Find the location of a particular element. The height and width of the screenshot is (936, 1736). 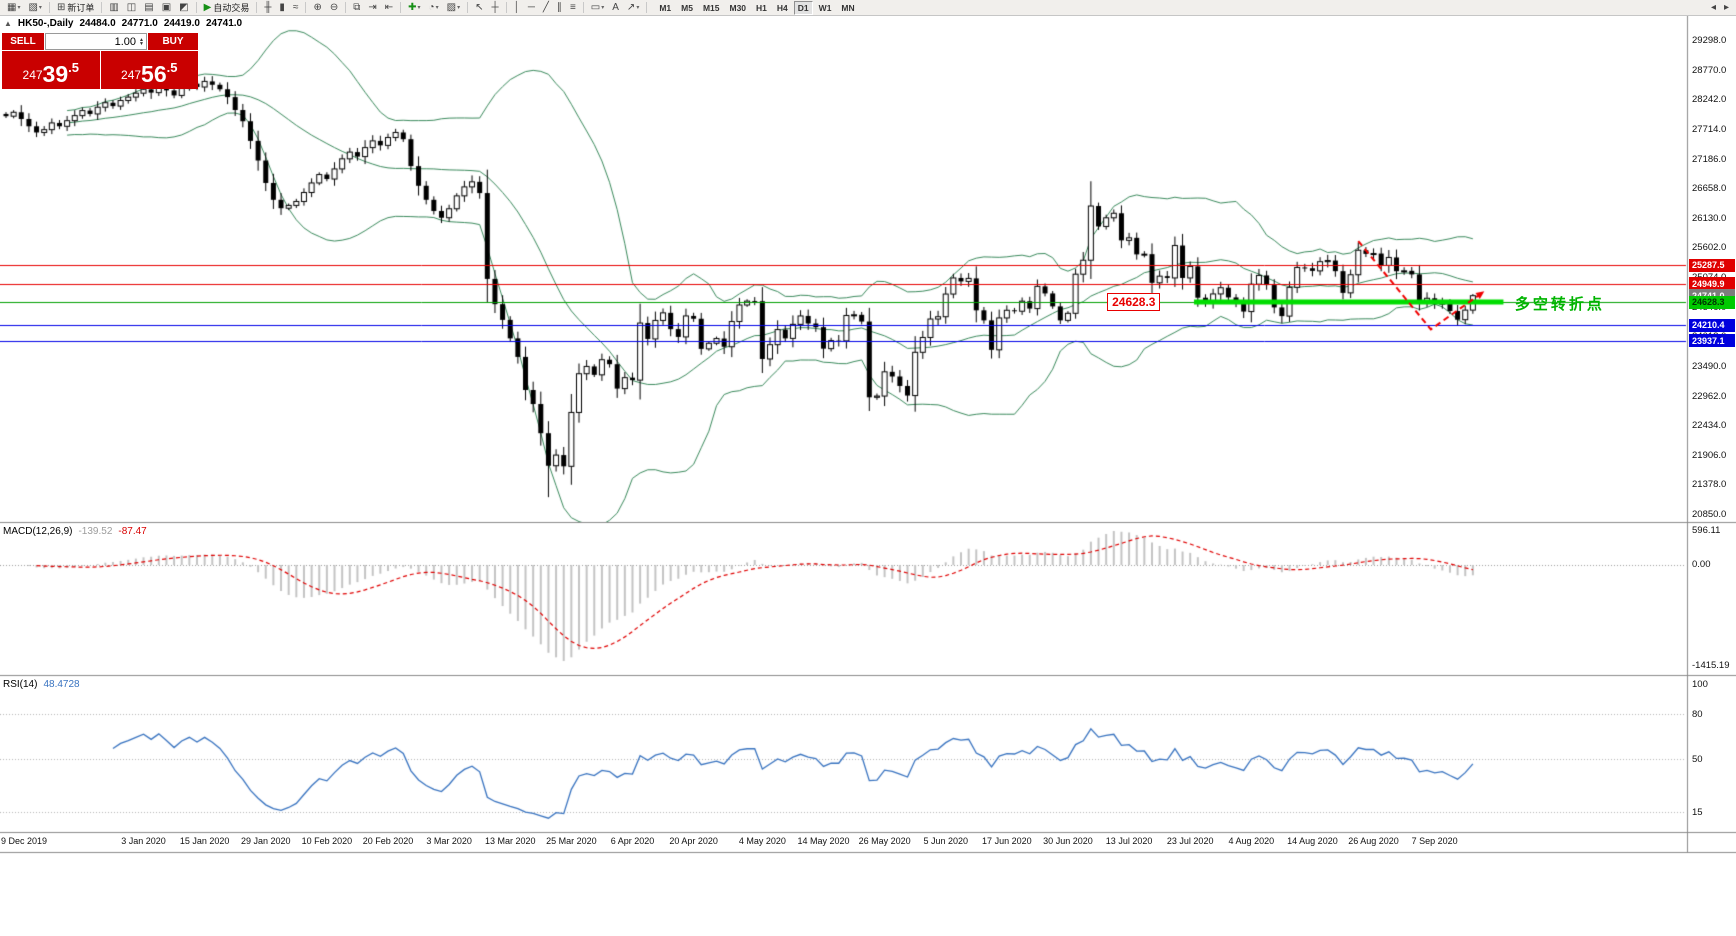

date-axis-label: 25 Mar 2020 is located at coordinates (571, 841).